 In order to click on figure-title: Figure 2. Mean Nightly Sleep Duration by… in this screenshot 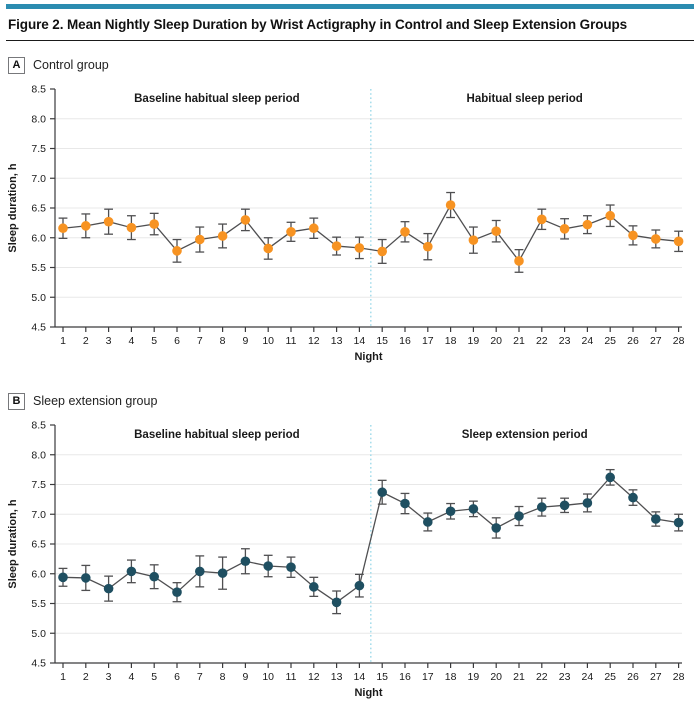, I will do `click(318, 24)`.